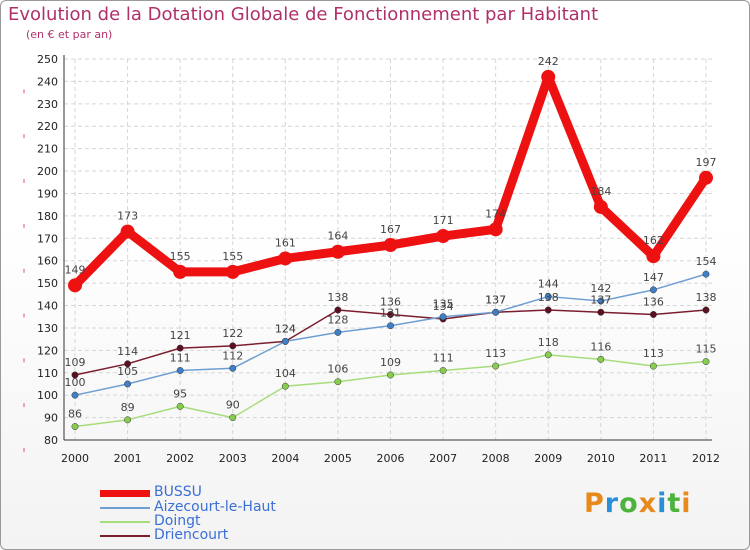 The width and height of the screenshot is (750, 550). Describe the element at coordinates (443, 458) in the screenshot. I see `x-tick-label-2007: 2007` at that location.